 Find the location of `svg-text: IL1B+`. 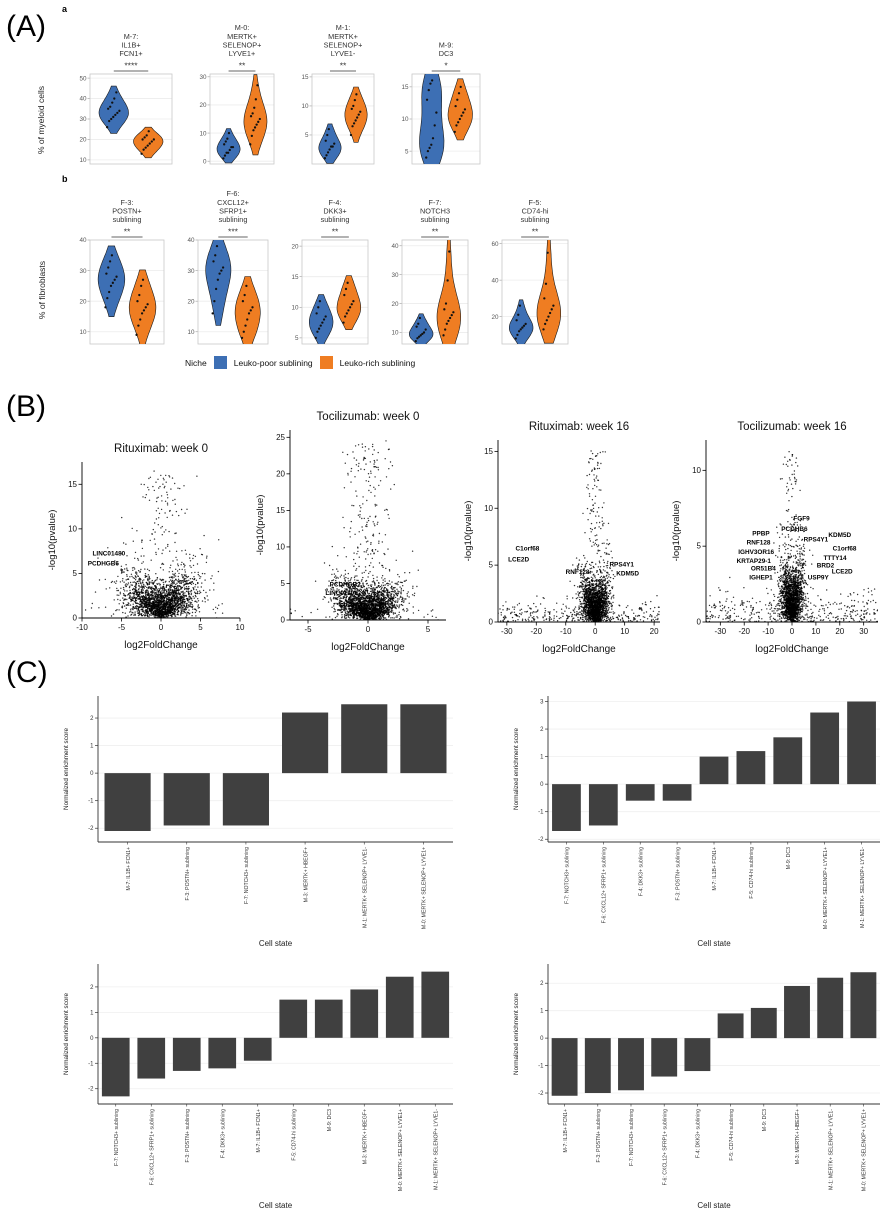

svg-text: IL1B+ is located at coordinates (130, 44).